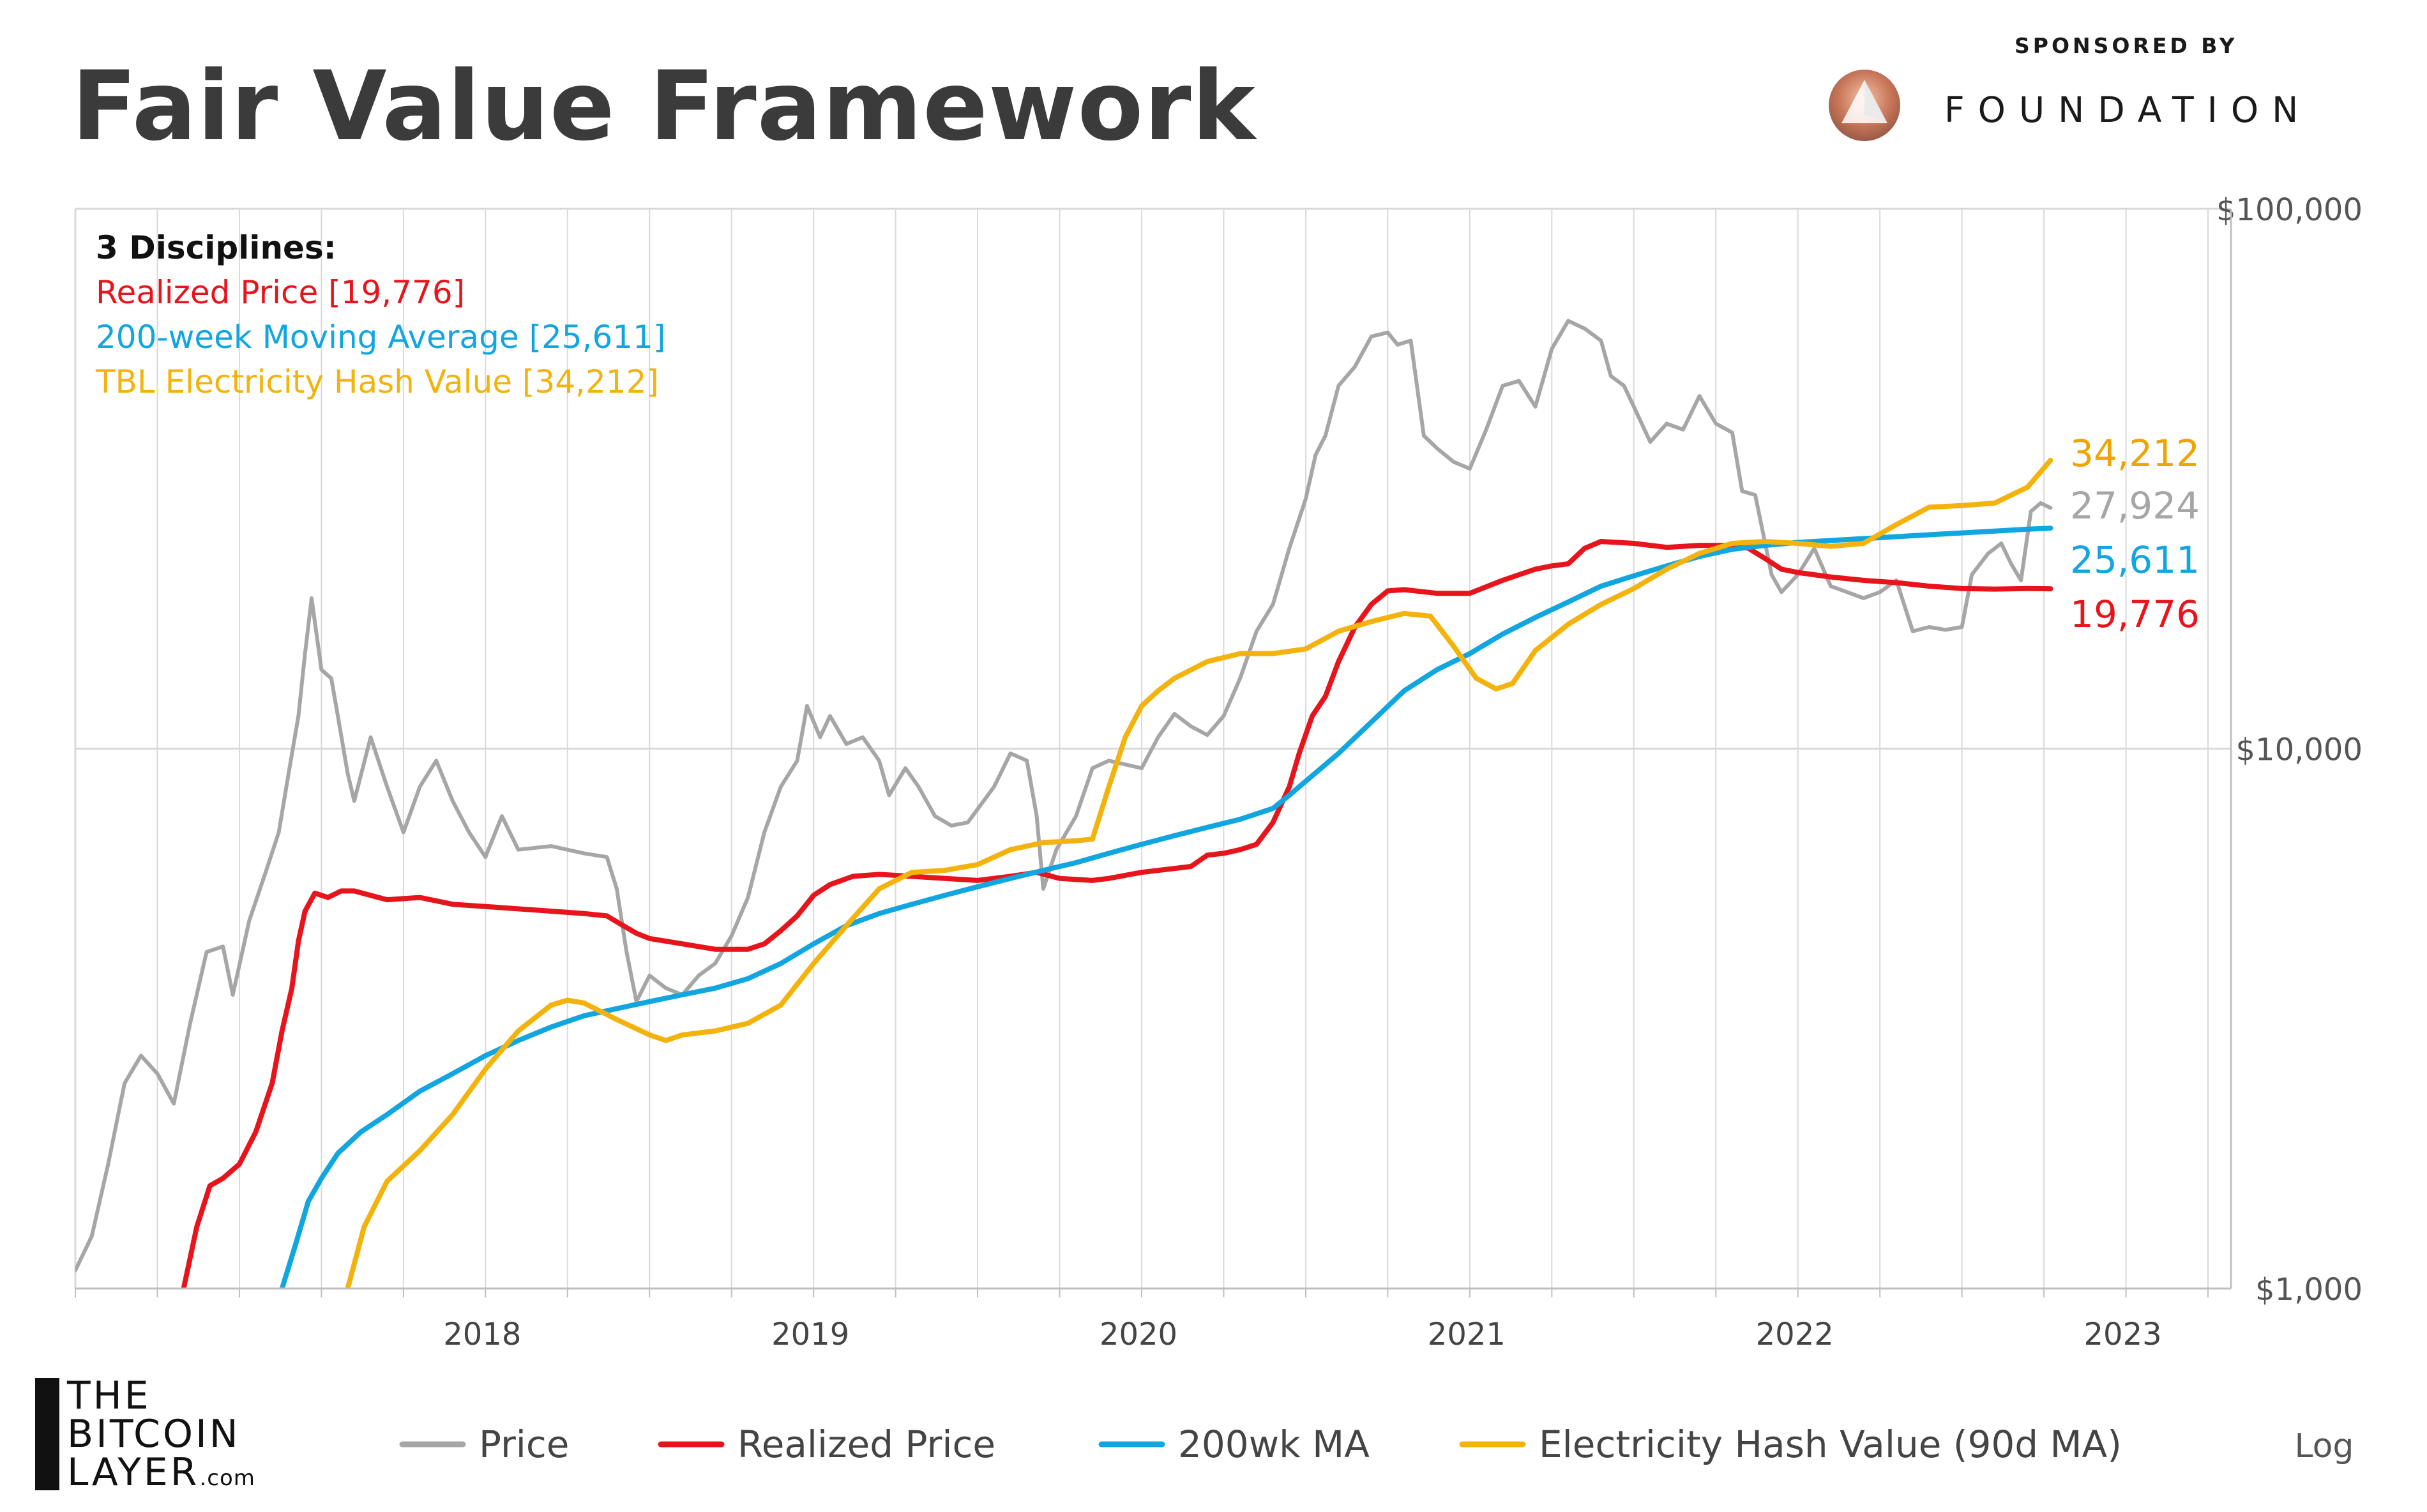 The image size is (2427, 1512). What do you see at coordinates (2128, 109) in the screenshot?
I see `sponsor-name: FOUNDATION` at bounding box center [2128, 109].